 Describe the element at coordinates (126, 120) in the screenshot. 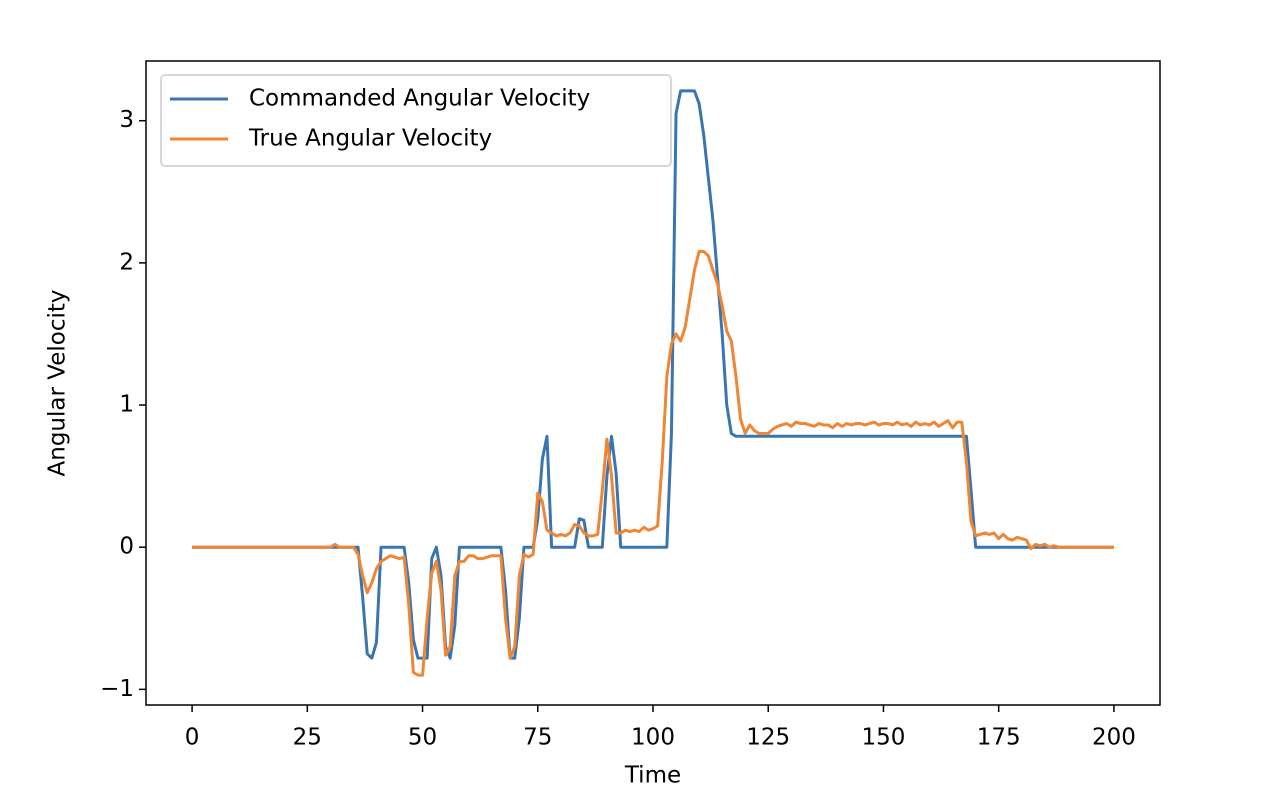

I see `y-tick-label: 3` at that location.